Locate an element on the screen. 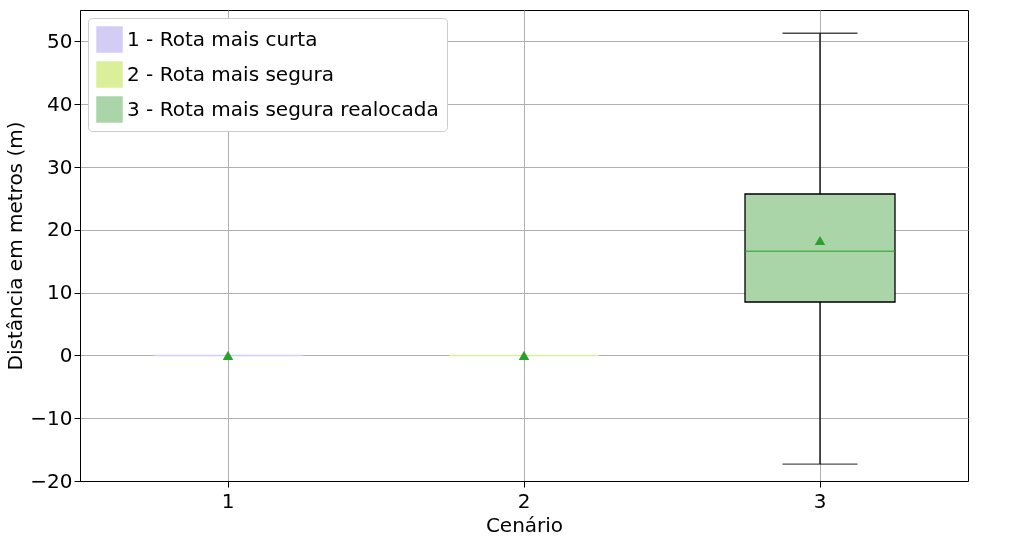 Image resolution: width=1016 pixels, height=552 pixels. x-tick-label: 1 is located at coordinates (228, 500).